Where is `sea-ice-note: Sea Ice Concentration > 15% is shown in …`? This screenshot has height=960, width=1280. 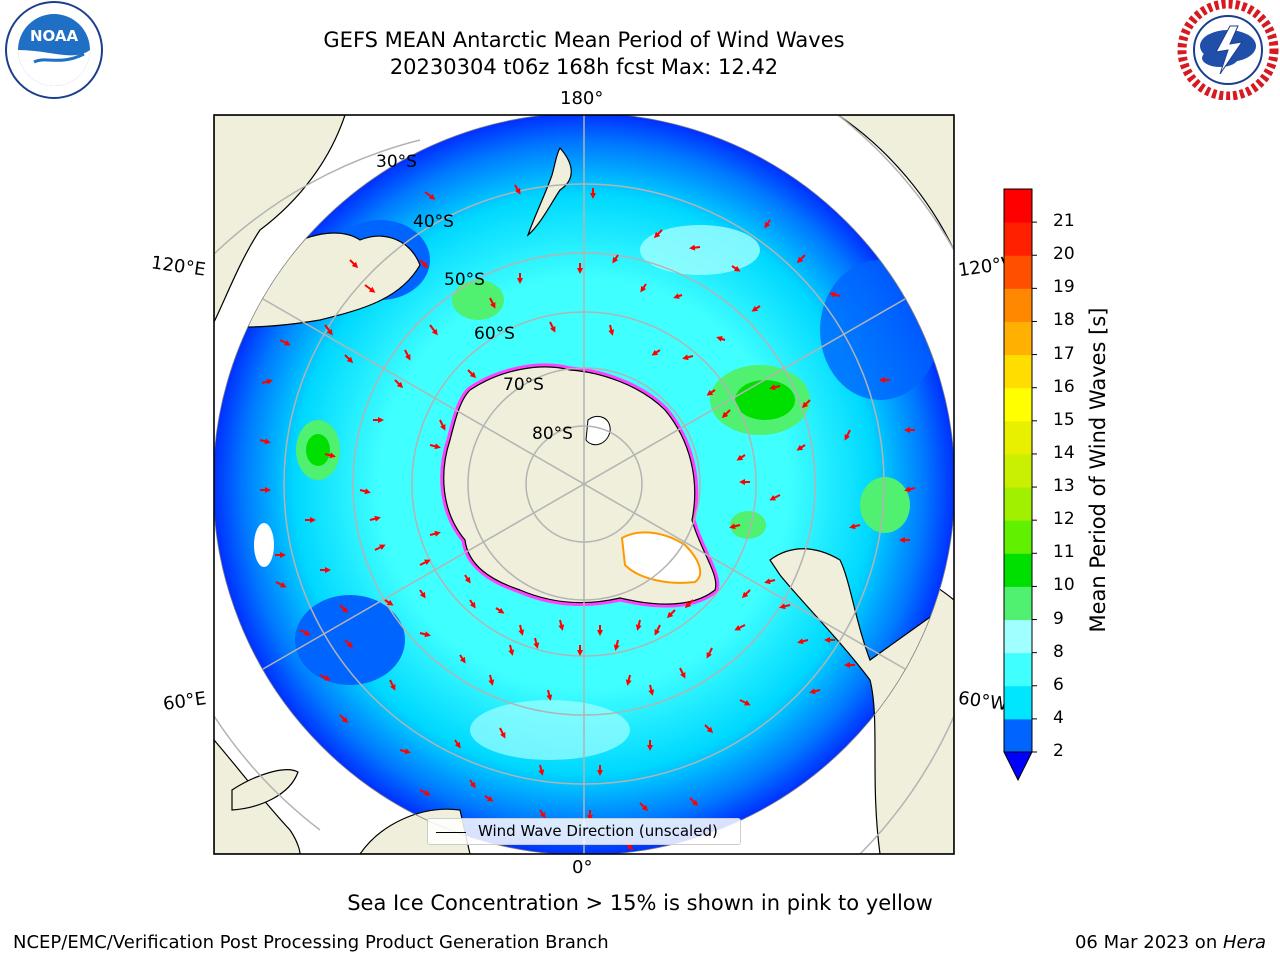
sea-ice-note: Sea Ice Concentration > 15% is shown in … is located at coordinates (640, 903).